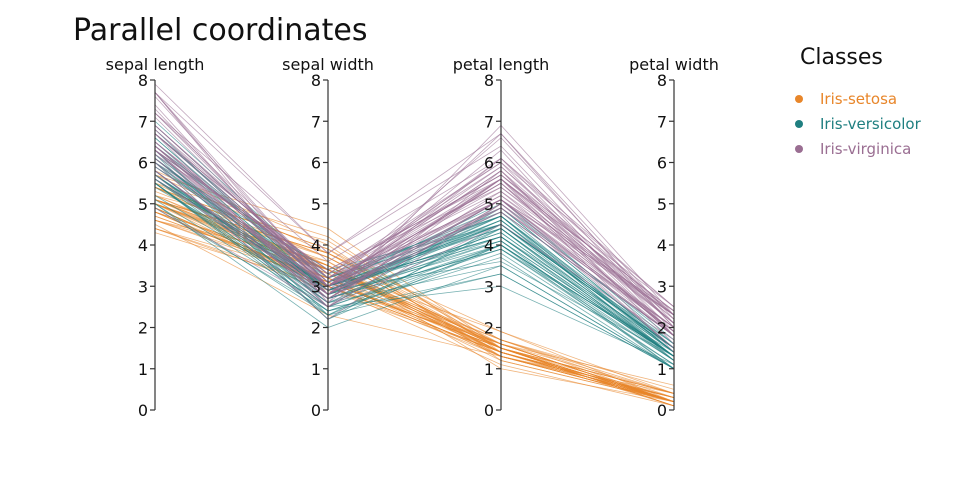 The height and width of the screenshot is (500, 960). I want to click on legend-label: Iris-virginica, so click(865, 149).